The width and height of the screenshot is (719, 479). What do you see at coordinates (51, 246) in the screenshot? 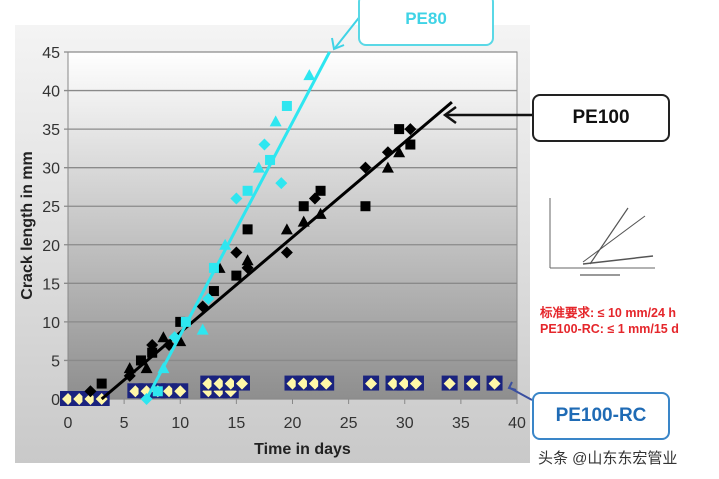
I see `y-tick-label: 20` at bounding box center [51, 246].